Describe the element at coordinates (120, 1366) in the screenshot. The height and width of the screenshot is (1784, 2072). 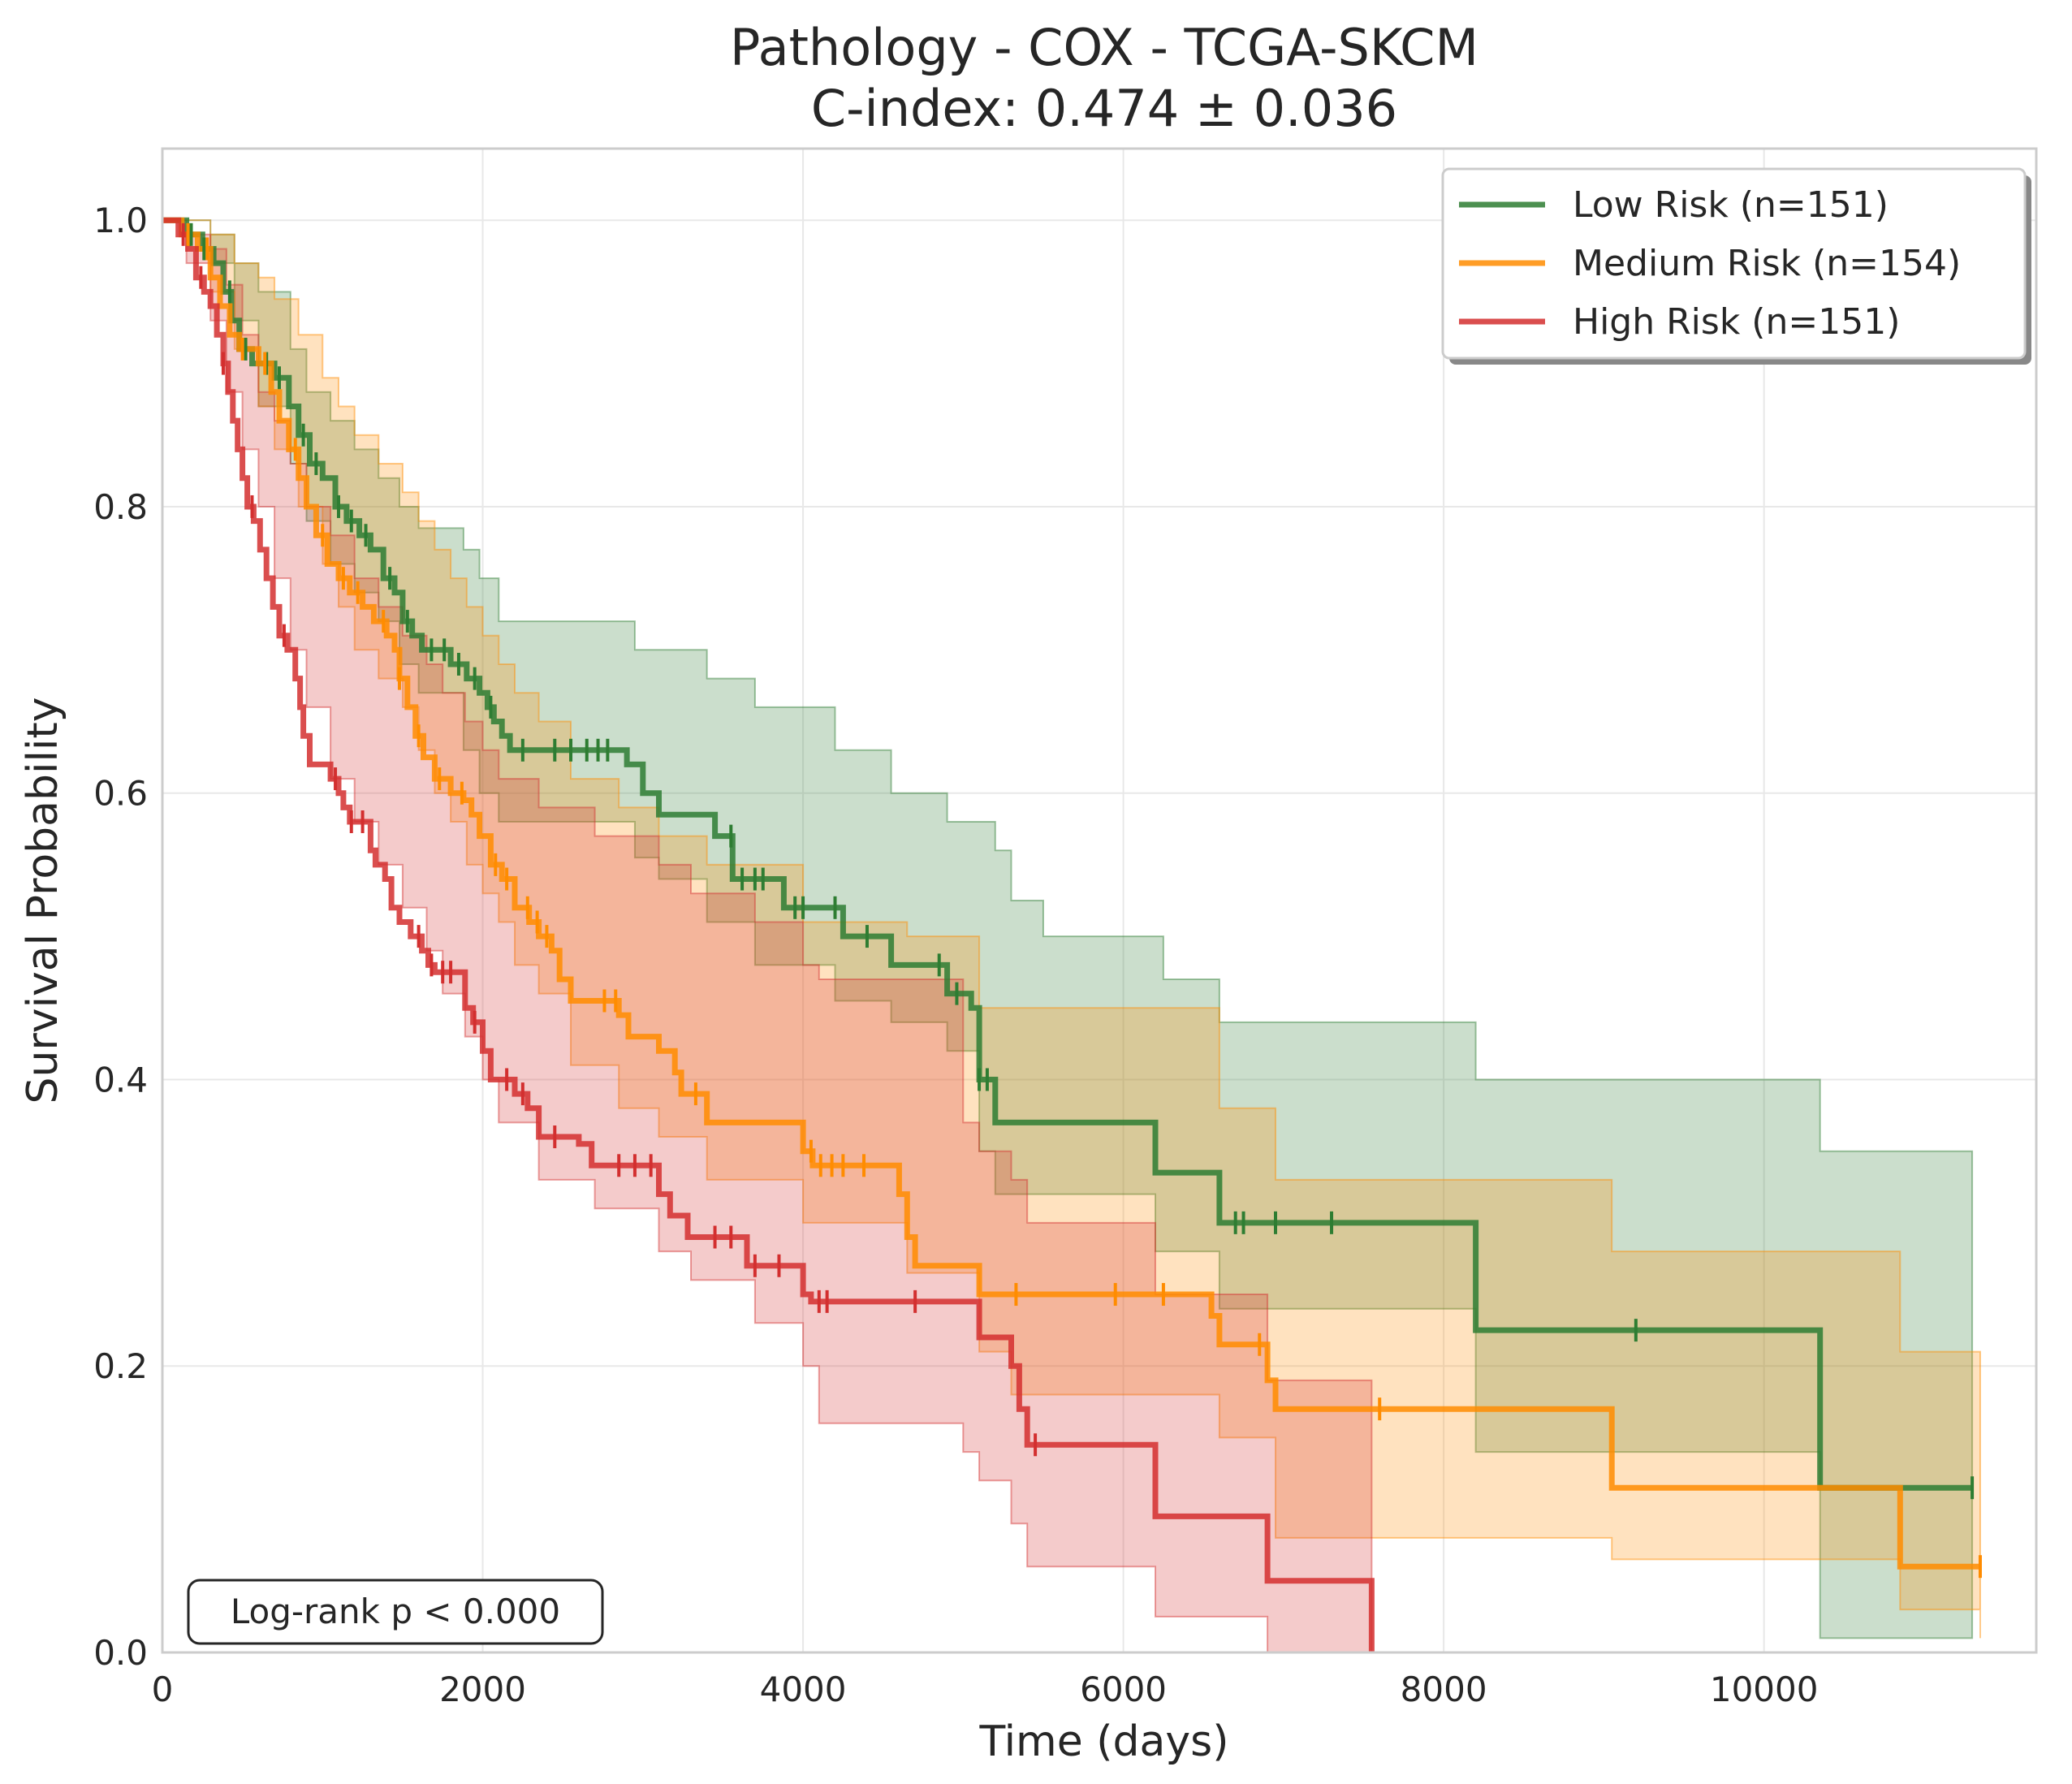
I see `y-tick-label: 0.2` at that location.